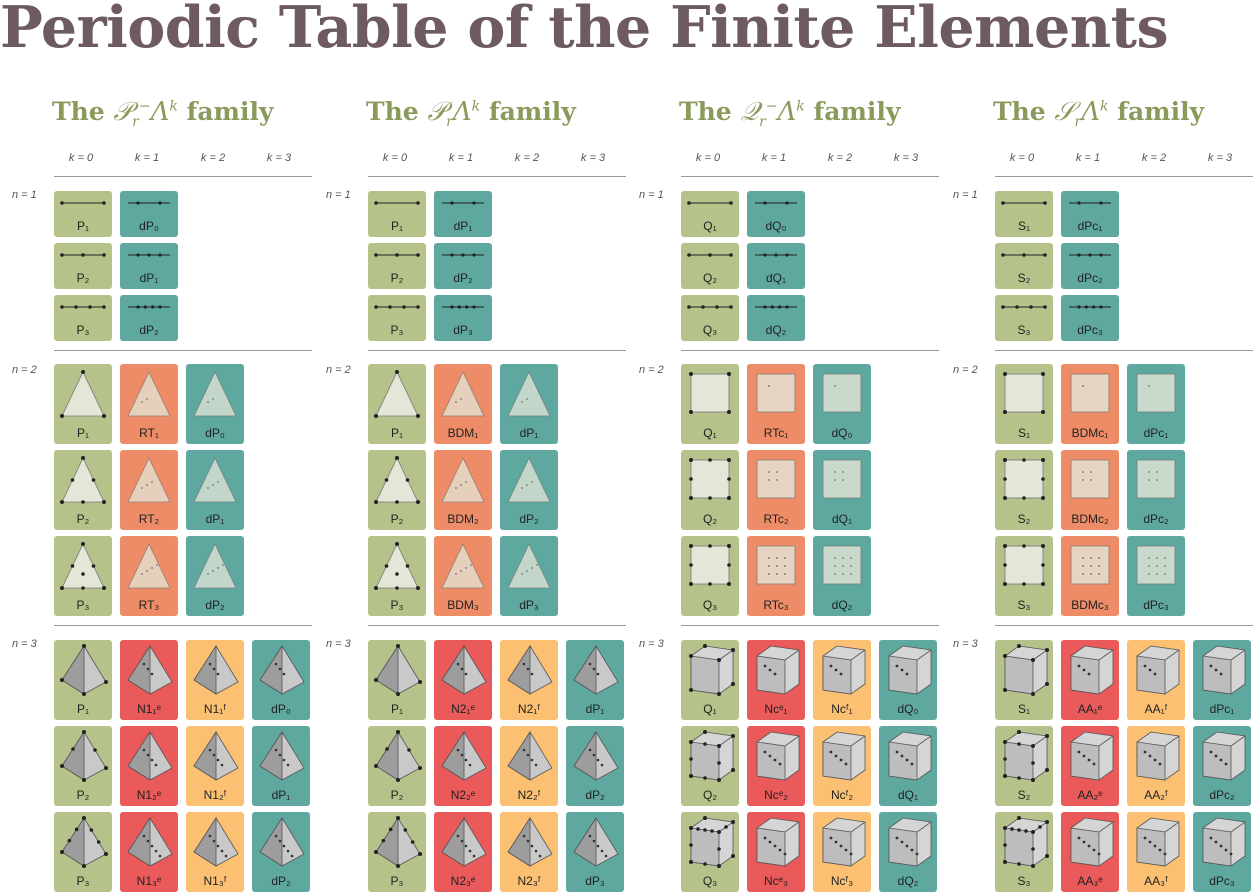  I want to click on element-tile: RT₃, so click(149, 576).